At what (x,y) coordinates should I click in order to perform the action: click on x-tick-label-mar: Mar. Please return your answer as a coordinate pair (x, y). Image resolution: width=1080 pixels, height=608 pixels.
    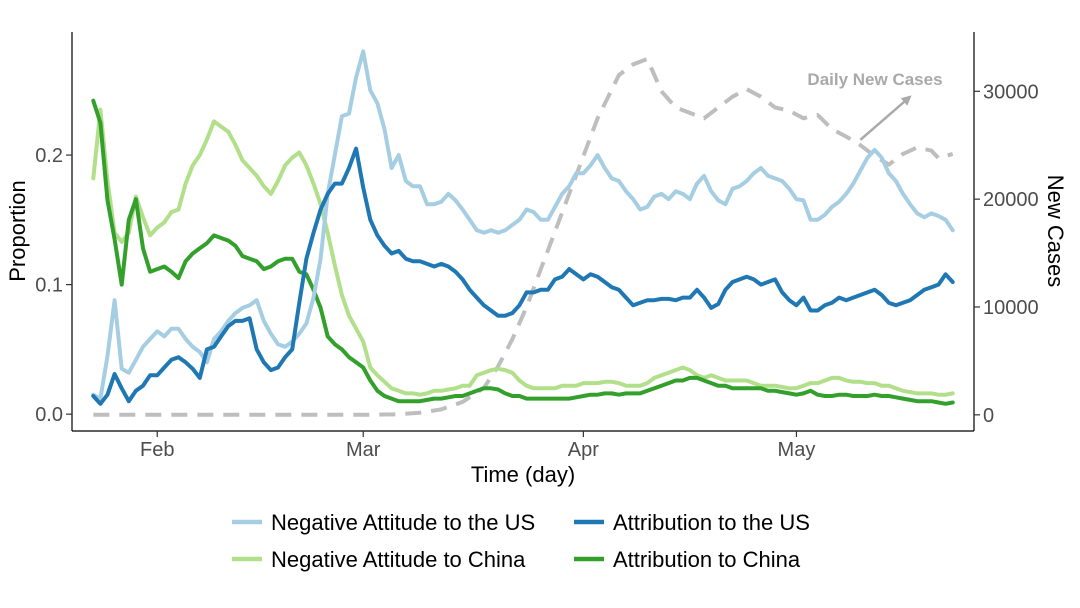
    Looking at the image, I should click on (363, 450).